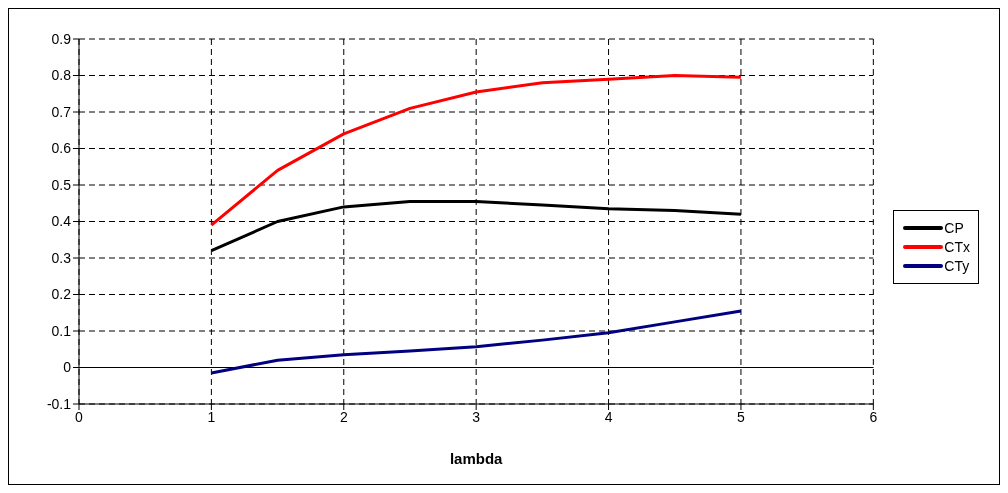 This screenshot has width=1008, height=493. What do you see at coordinates (61, 221) in the screenshot?
I see `y-tick-label: 0.4` at bounding box center [61, 221].